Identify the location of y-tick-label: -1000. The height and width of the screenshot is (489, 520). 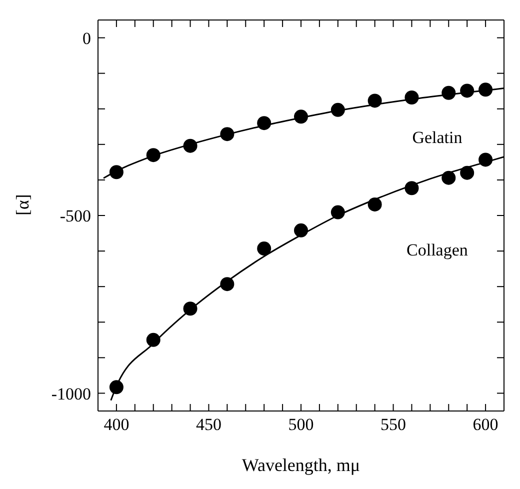
(71, 394).